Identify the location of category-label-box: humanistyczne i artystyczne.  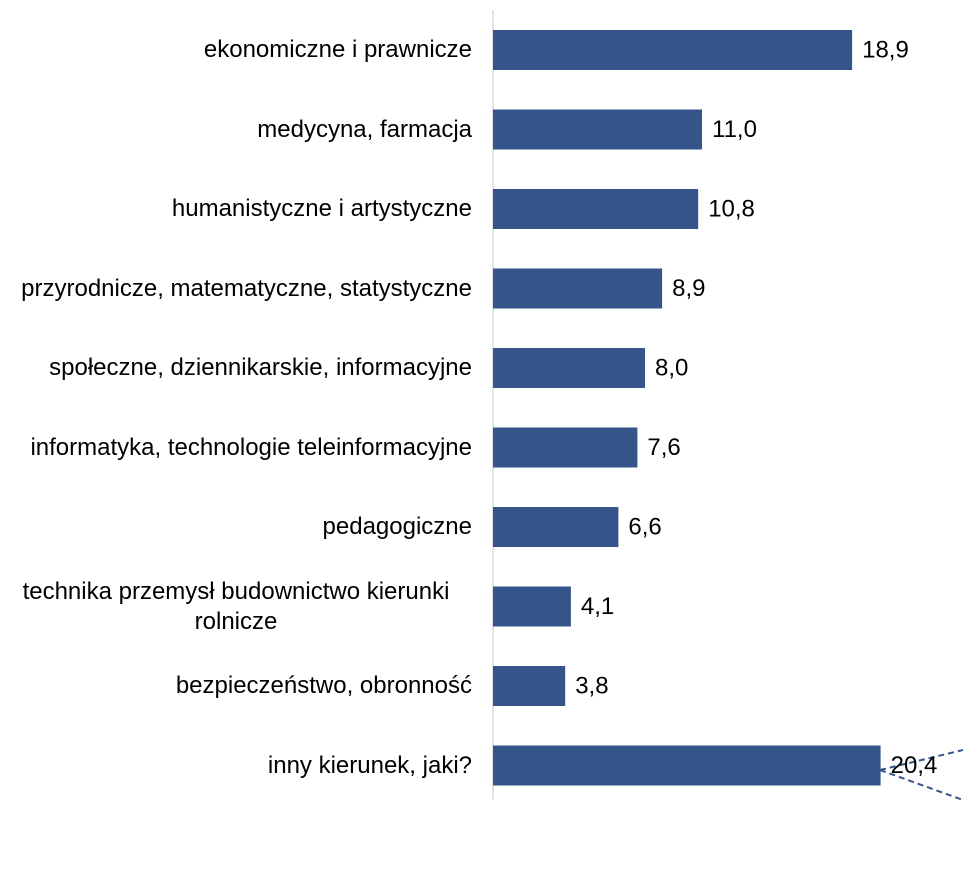
(236, 209).